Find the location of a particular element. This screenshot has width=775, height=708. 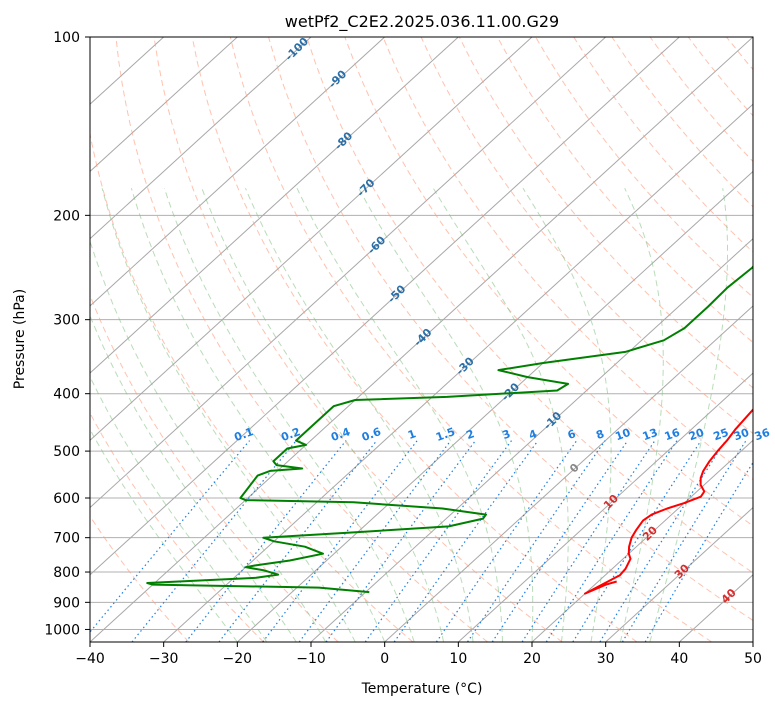

mixing-ratio-label: 25 is located at coordinates (721, 434).